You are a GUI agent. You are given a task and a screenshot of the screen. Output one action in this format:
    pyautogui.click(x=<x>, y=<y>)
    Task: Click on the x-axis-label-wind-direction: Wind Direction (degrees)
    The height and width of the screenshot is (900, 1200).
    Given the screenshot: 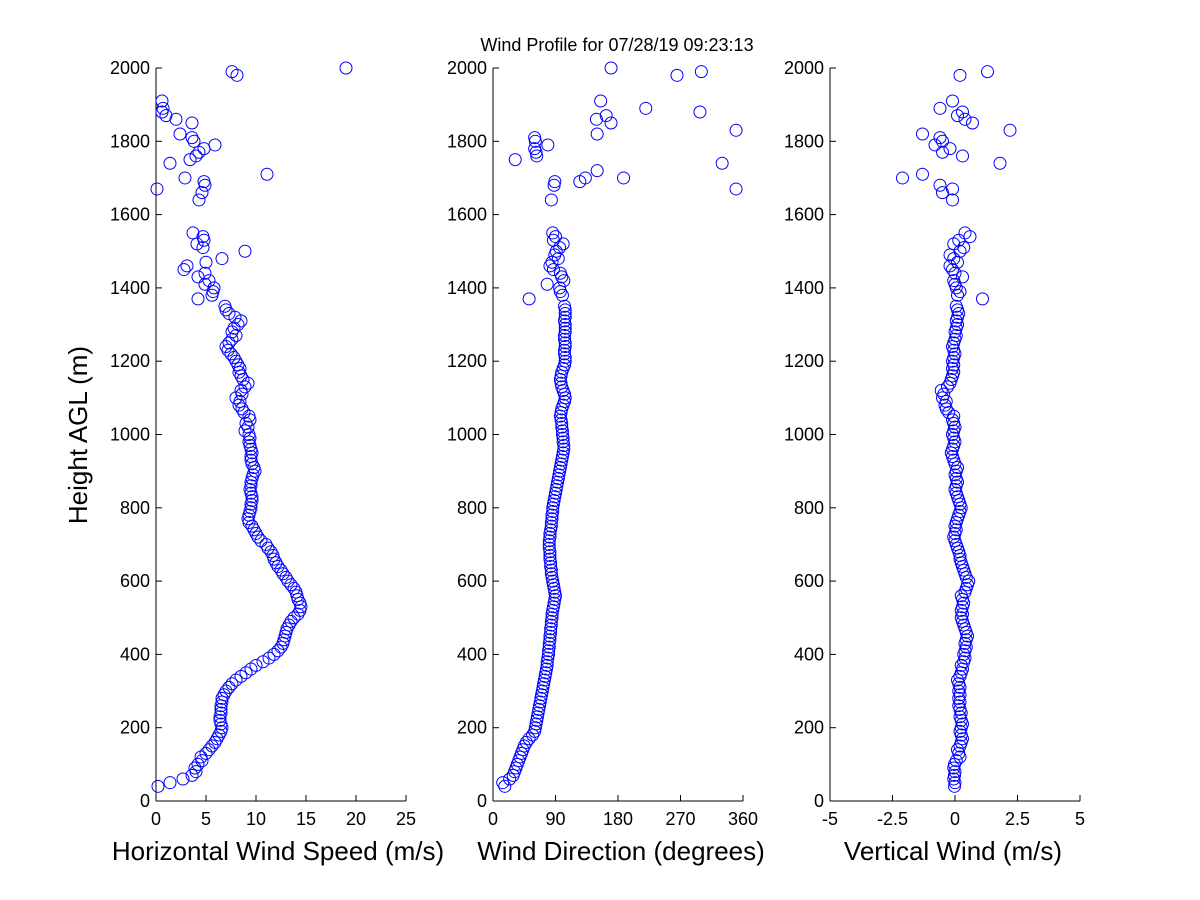 What is the action you would take?
    pyautogui.click(x=621, y=851)
    